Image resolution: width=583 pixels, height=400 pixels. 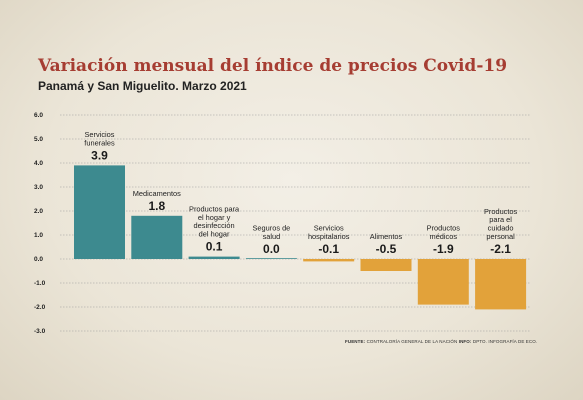 What do you see at coordinates (214, 234) in the screenshot?
I see `category-label: del hogar` at bounding box center [214, 234].